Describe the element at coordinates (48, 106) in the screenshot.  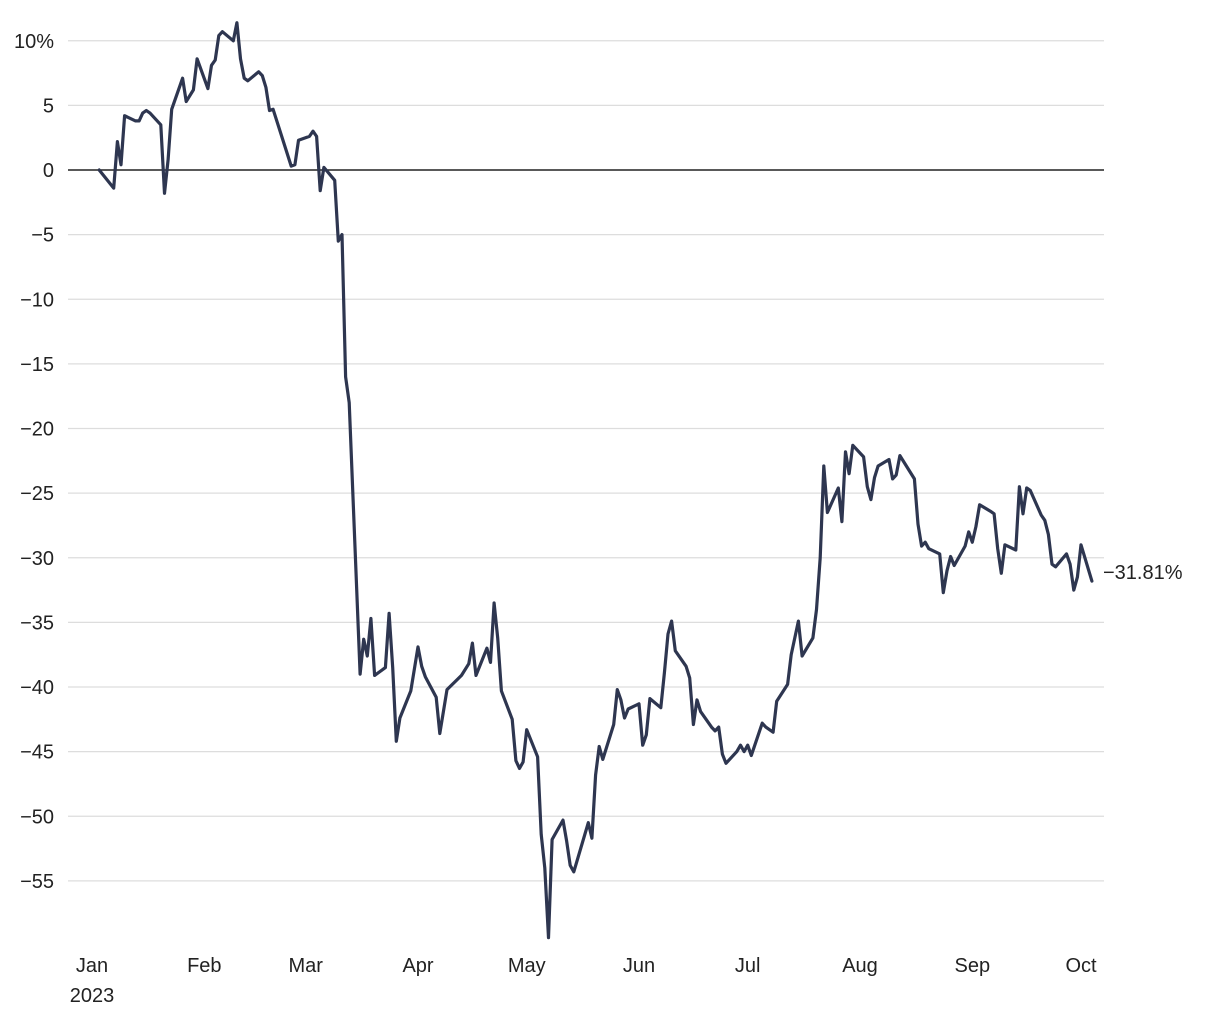
I see `y-tick-label: 5` at that location.